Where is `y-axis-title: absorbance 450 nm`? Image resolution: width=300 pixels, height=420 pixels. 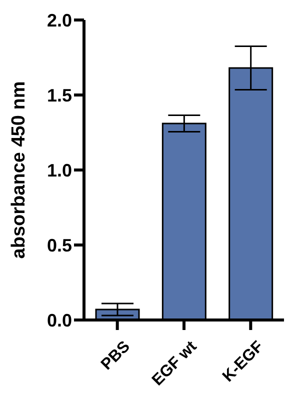 y-axis-title: absorbance 450 nm is located at coordinates (19, 170).